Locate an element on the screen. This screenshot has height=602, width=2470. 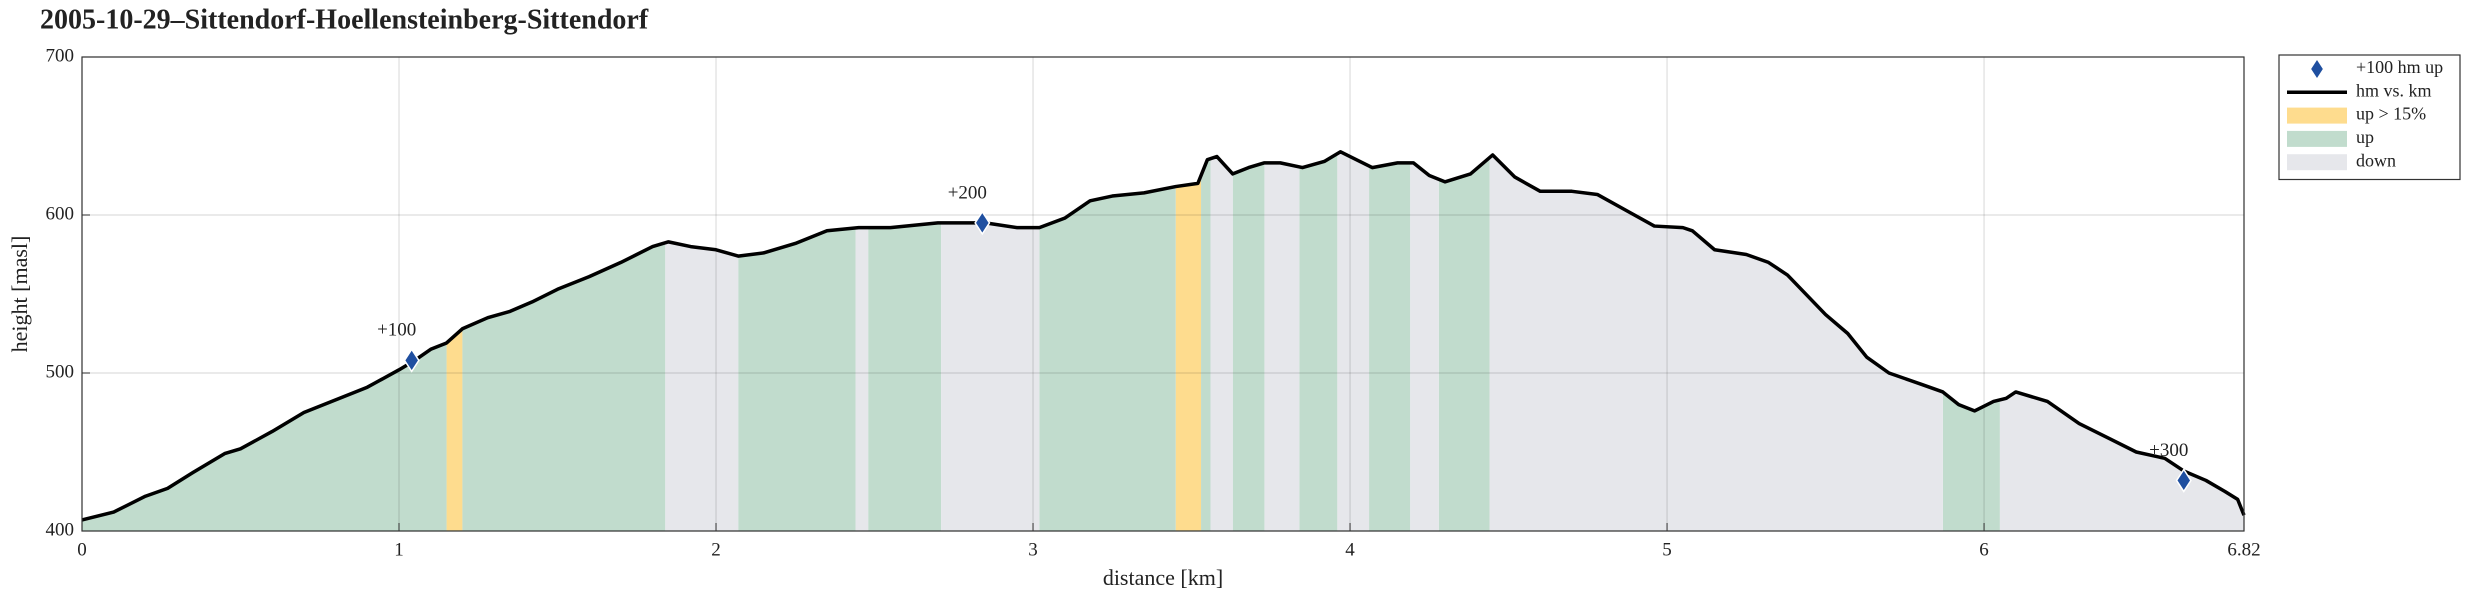
legend-marker is located at coordinates (2317, 69).